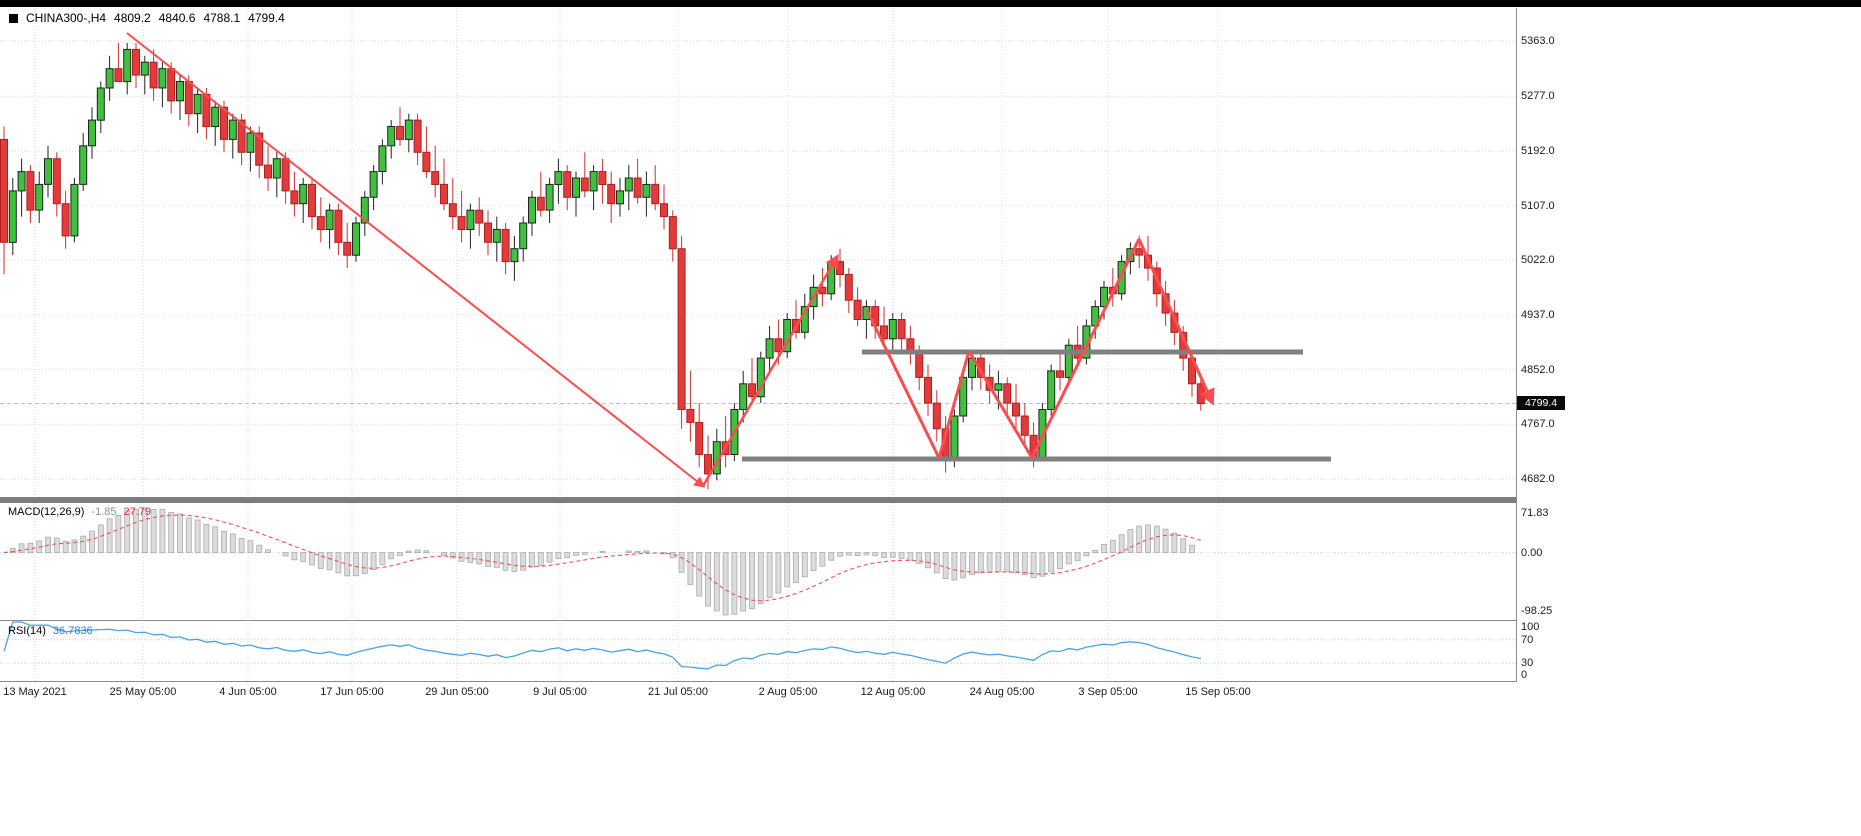  What do you see at coordinates (930, 3) in the screenshot?
I see `window-top-edge` at bounding box center [930, 3].